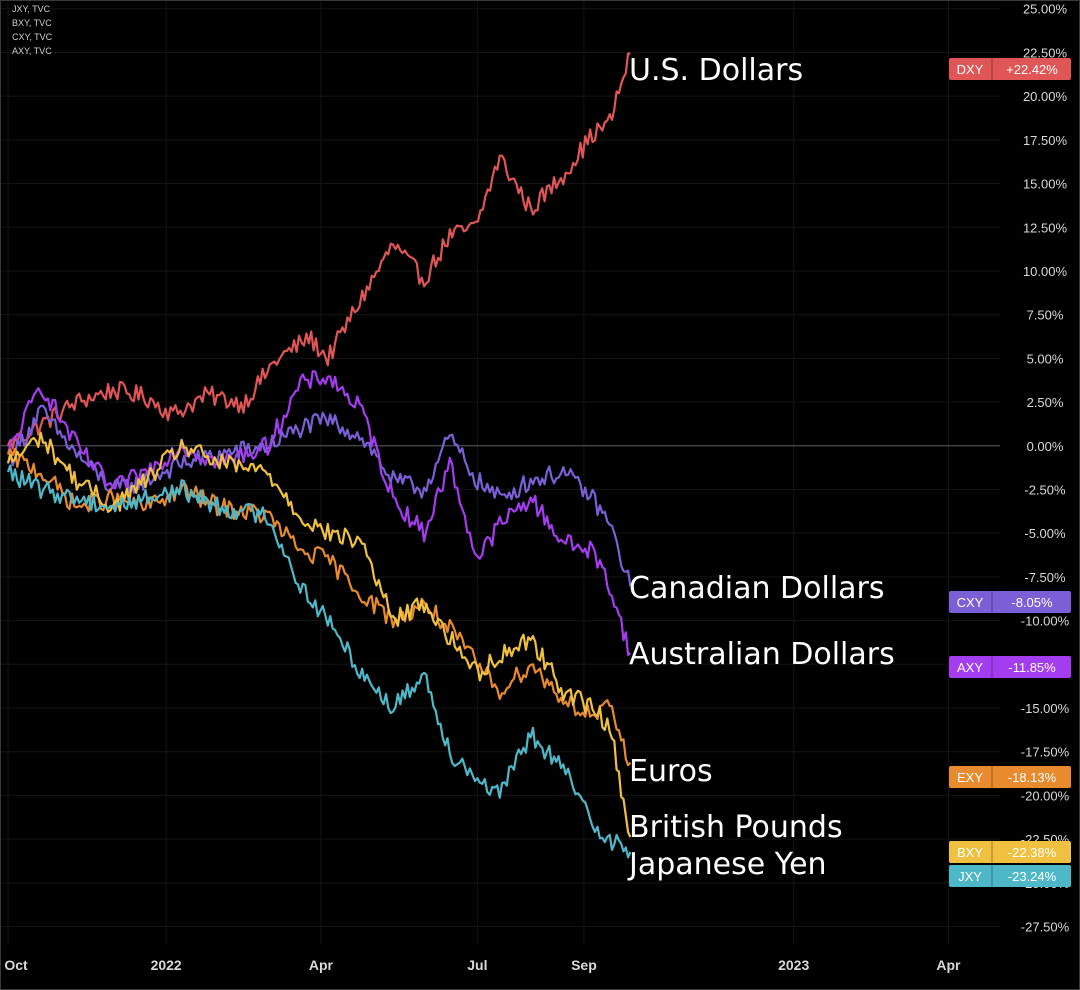  Describe the element at coordinates (1045, 140) in the screenshot. I see `y-tick-label: 17.50%` at that location.